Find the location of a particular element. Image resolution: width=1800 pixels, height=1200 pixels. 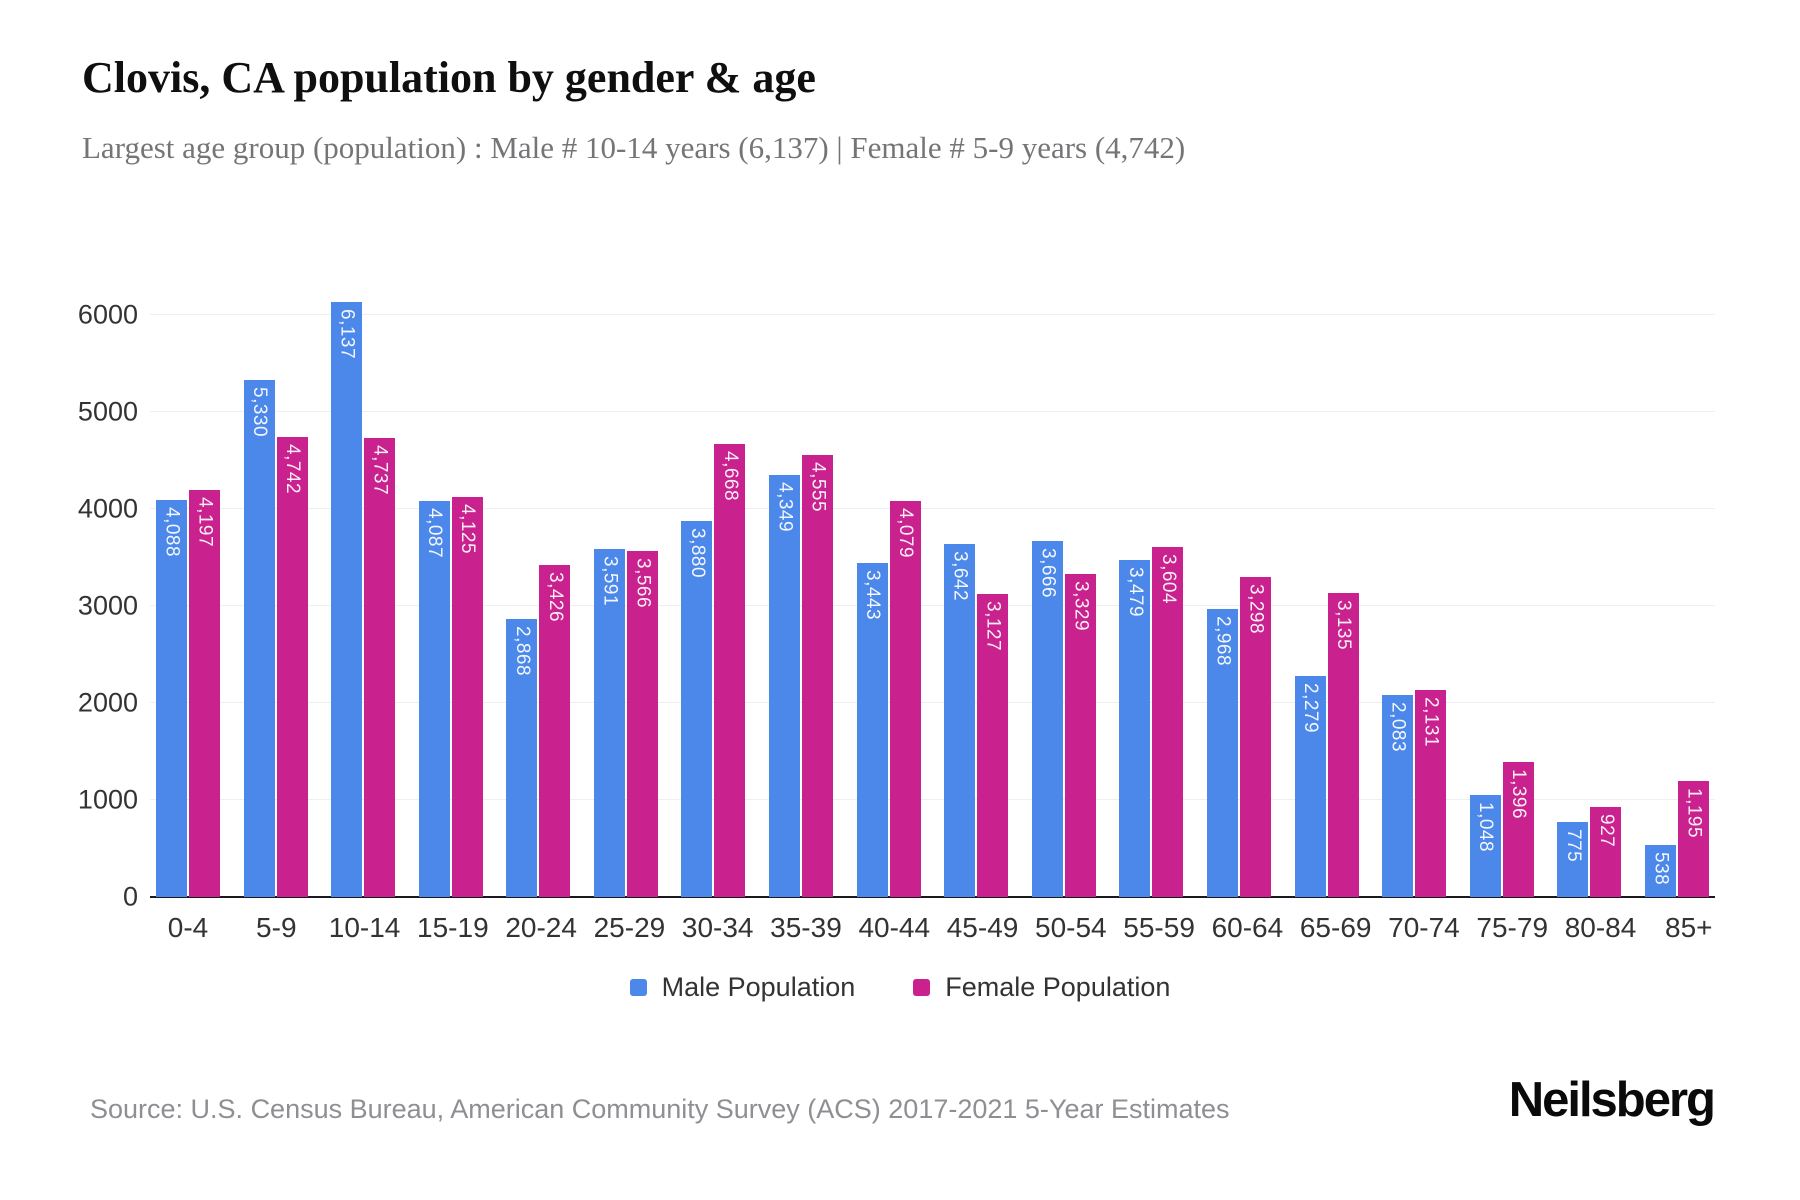

x-tick-65-69: 65-69 is located at coordinates (1335, 927).